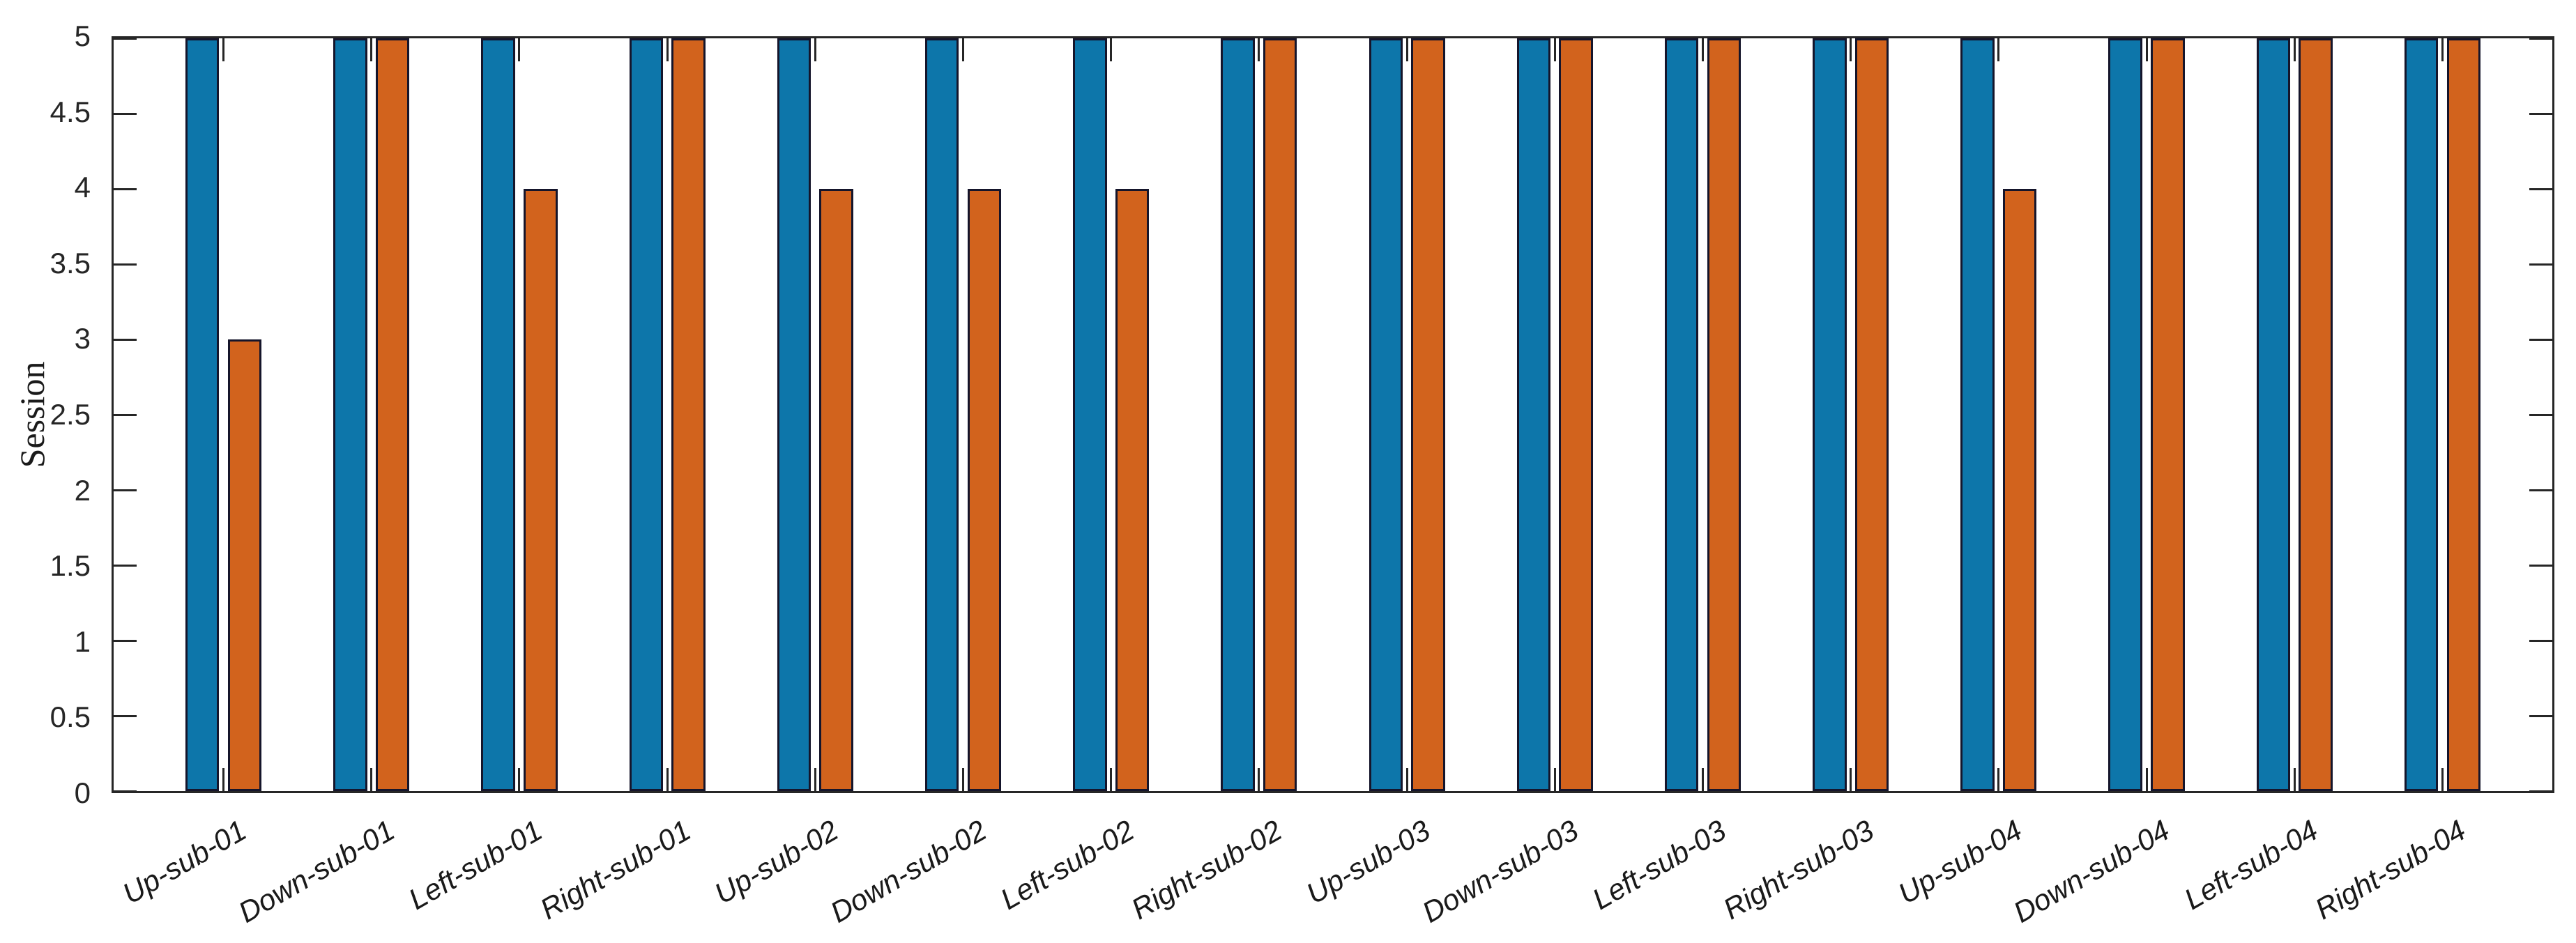  What do you see at coordinates (70, 262) in the screenshot?
I see `y-tick-label: 3.5` at bounding box center [70, 262].